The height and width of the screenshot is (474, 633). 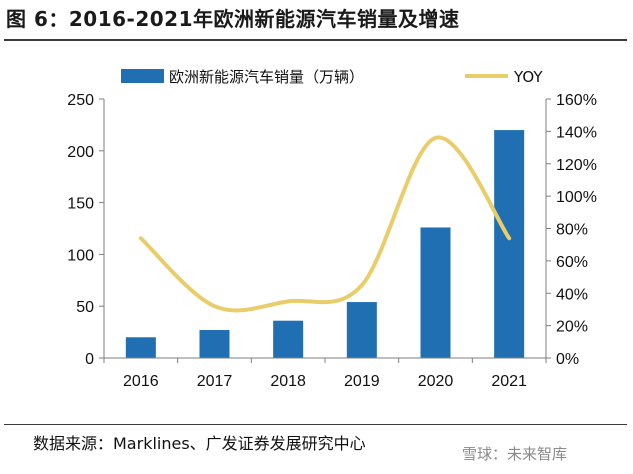 I want to click on bar-2019, so click(x=361, y=330).